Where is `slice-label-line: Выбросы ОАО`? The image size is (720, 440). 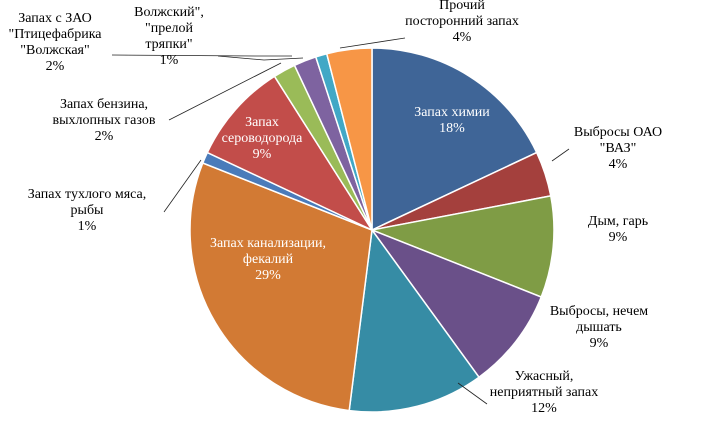
slice-label-line: Выбросы ОАО is located at coordinates (618, 132).